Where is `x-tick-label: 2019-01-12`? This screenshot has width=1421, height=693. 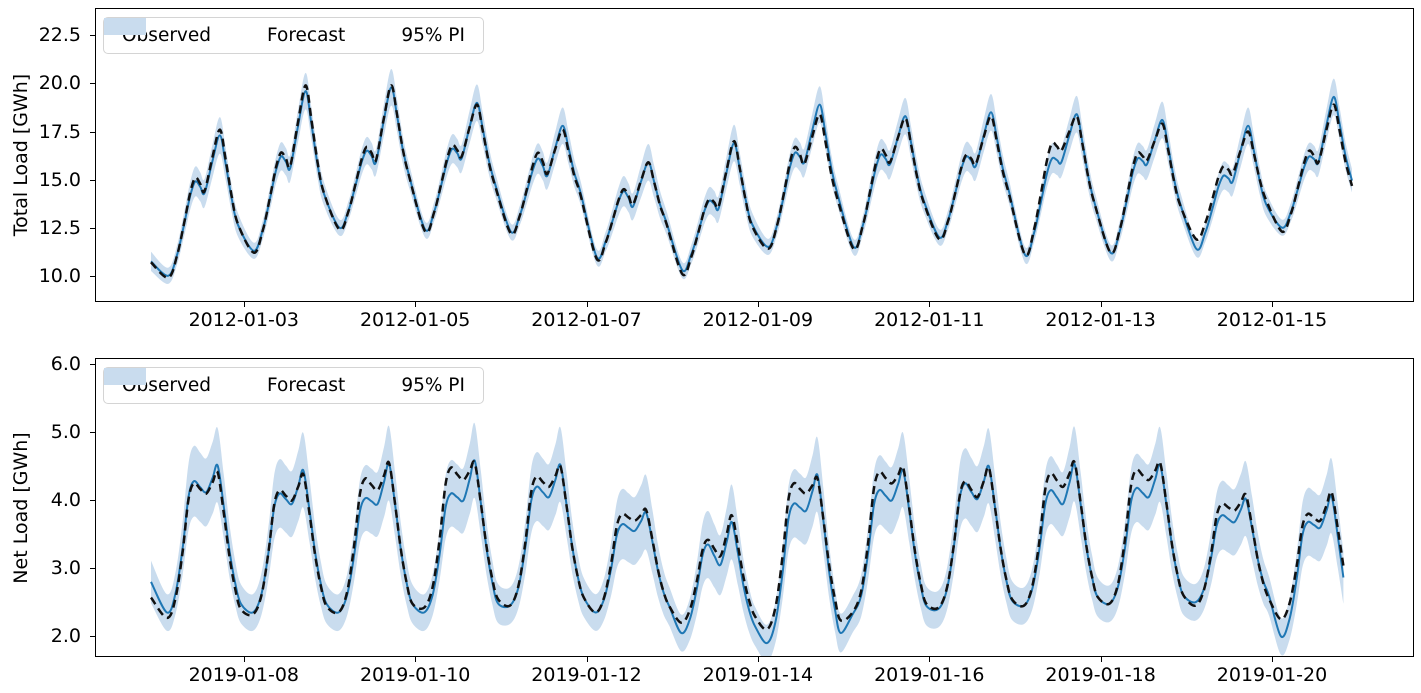 x-tick-label: 2019-01-12 is located at coordinates (586, 675).